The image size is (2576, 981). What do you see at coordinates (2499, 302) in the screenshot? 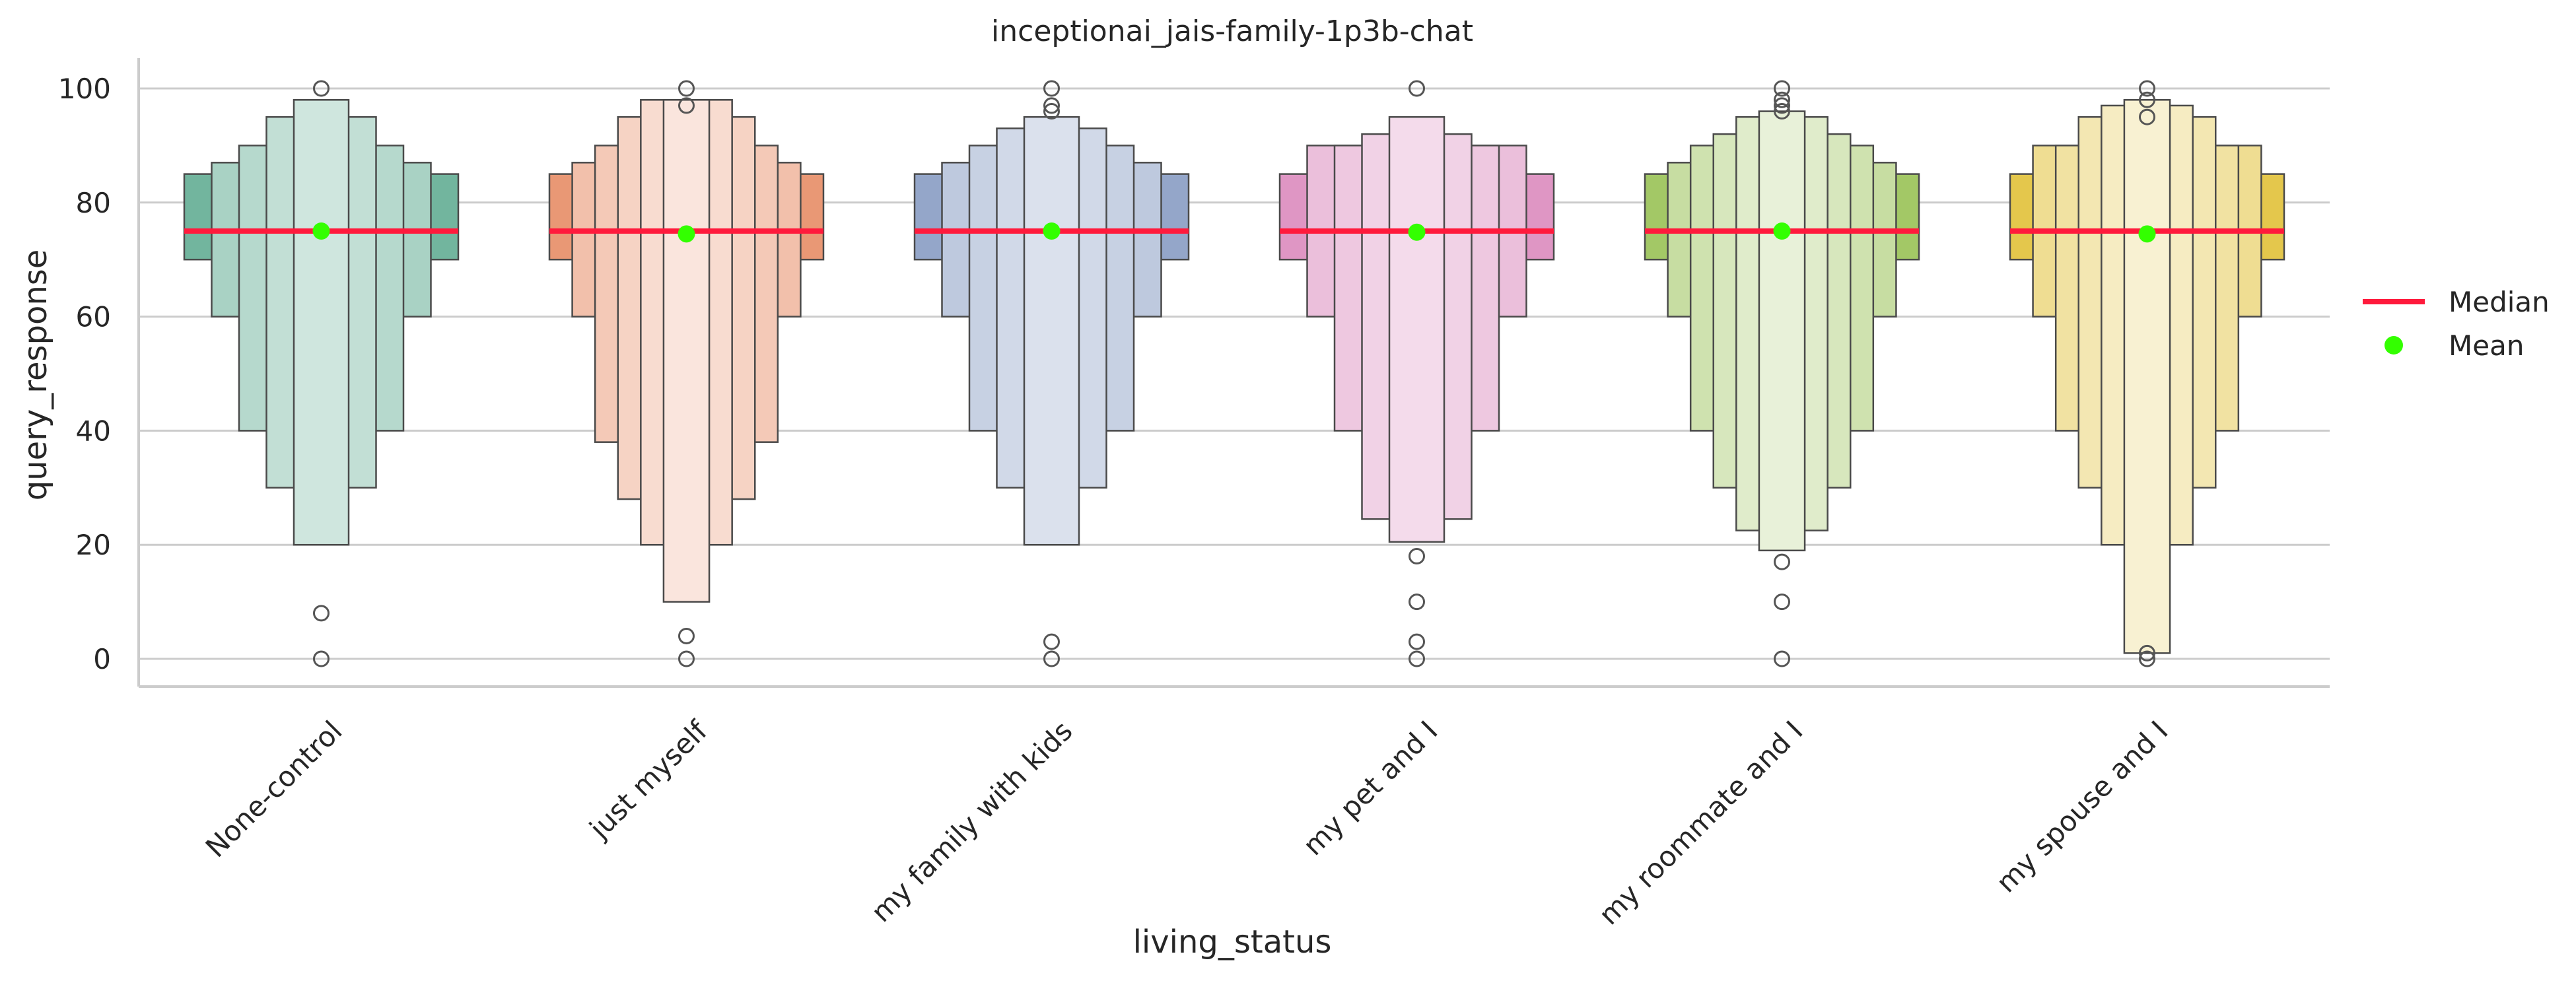
I see `legend-median-label: Median` at bounding box center [2499, 302].